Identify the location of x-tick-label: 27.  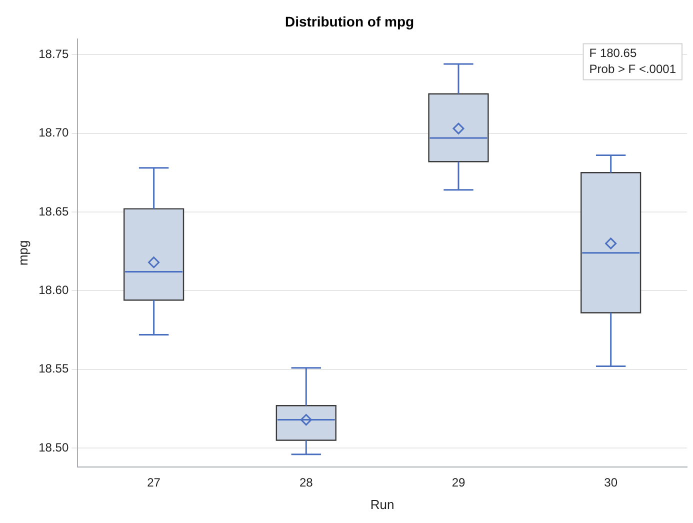
(154, 483).